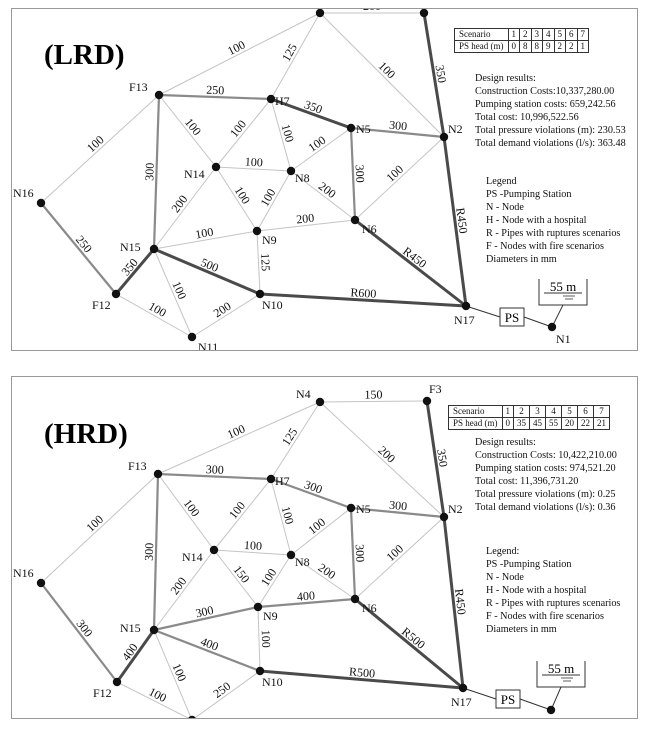  What do you see at coordinates (351, 128) in the screenshot?
I see `node-n5` at bounding box center [351, 128].